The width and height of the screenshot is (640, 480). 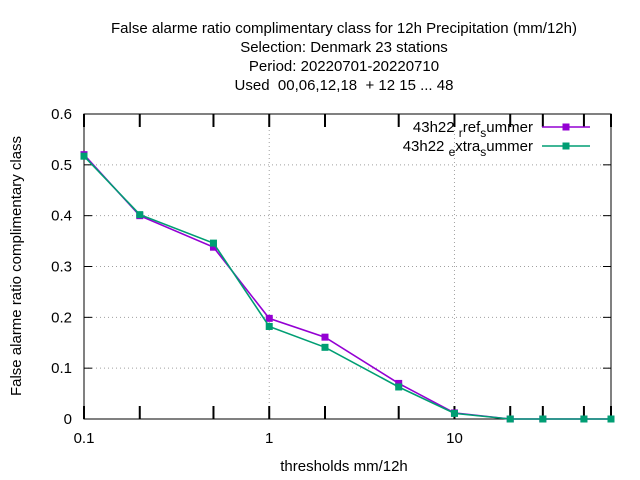 I want to click on y-tick-label: 0.5, so click(x=61, y=165).